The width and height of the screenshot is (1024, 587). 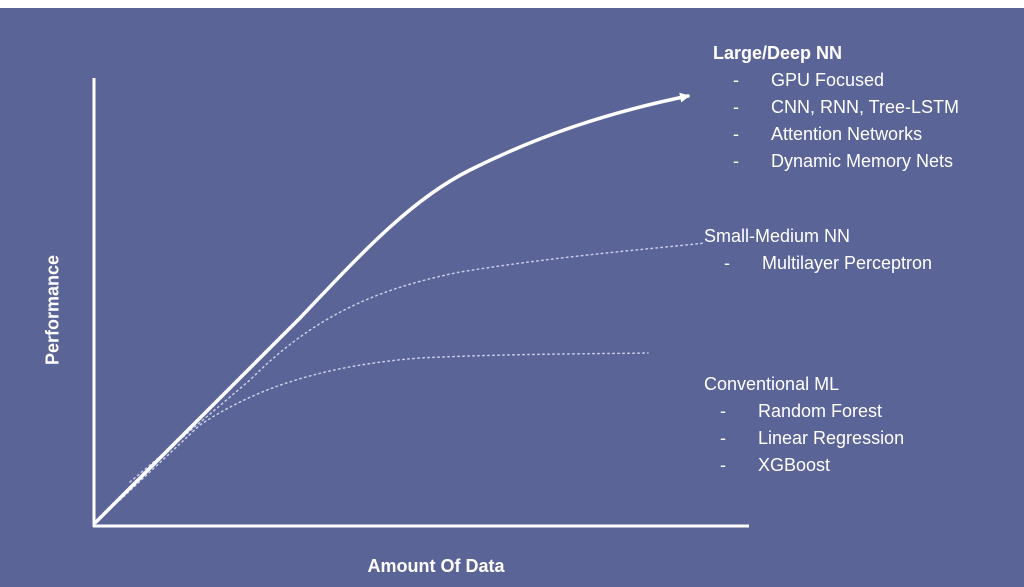 I want to click on small-medium-nn-group: Small-Medium NN - Multilayer Perceptron, so click(x=818, y=250).